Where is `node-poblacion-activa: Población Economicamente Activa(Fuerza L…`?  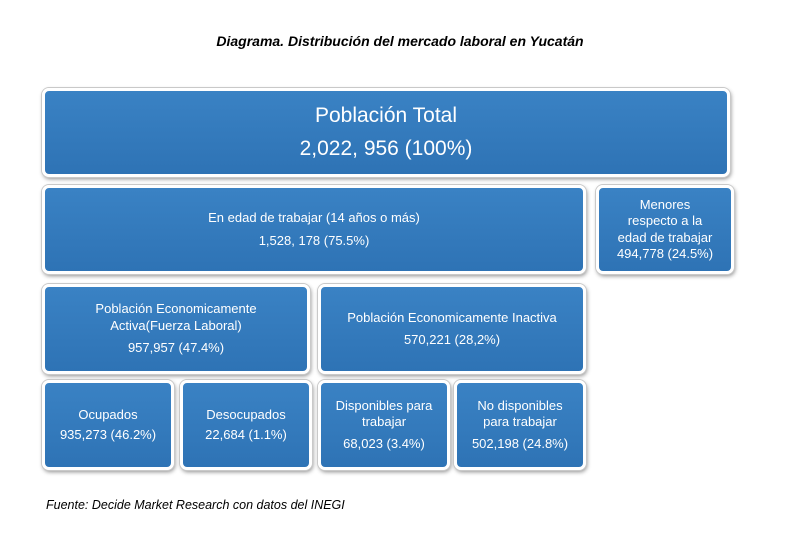
node-poblacion-activa: Población Economicamente Activa(Fuerza L… is located at coordinates (176, 329).